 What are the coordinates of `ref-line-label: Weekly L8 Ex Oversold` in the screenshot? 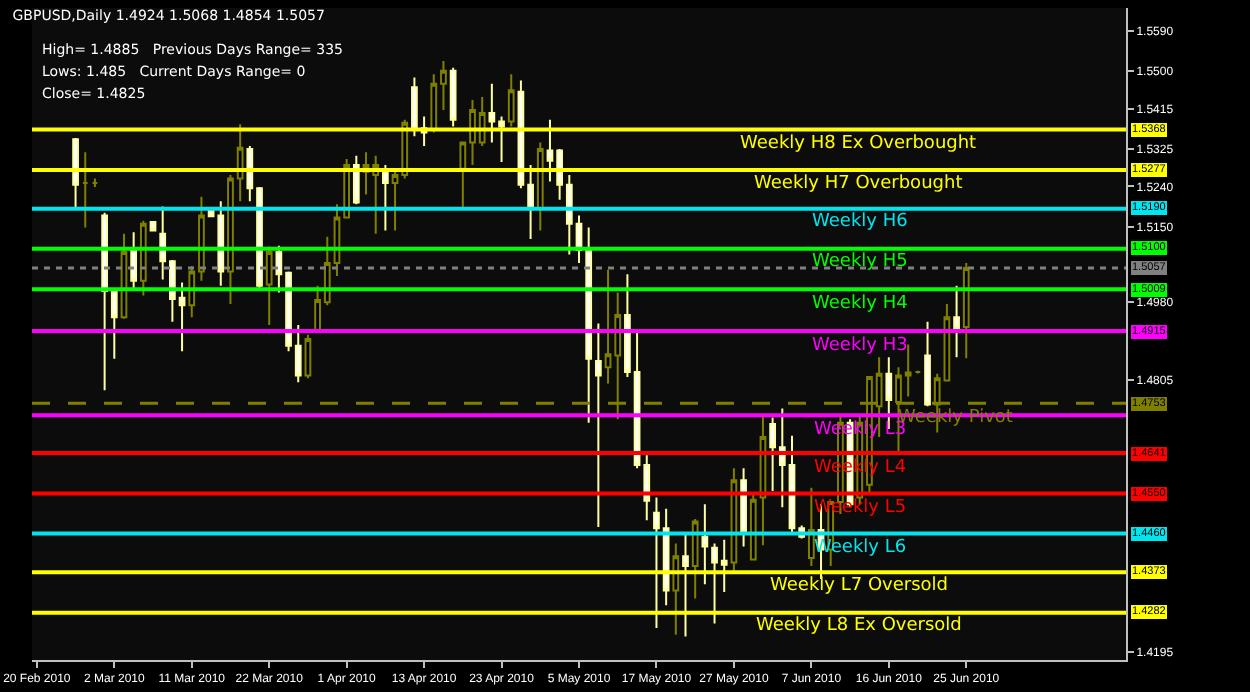 It's located at (859, 626).